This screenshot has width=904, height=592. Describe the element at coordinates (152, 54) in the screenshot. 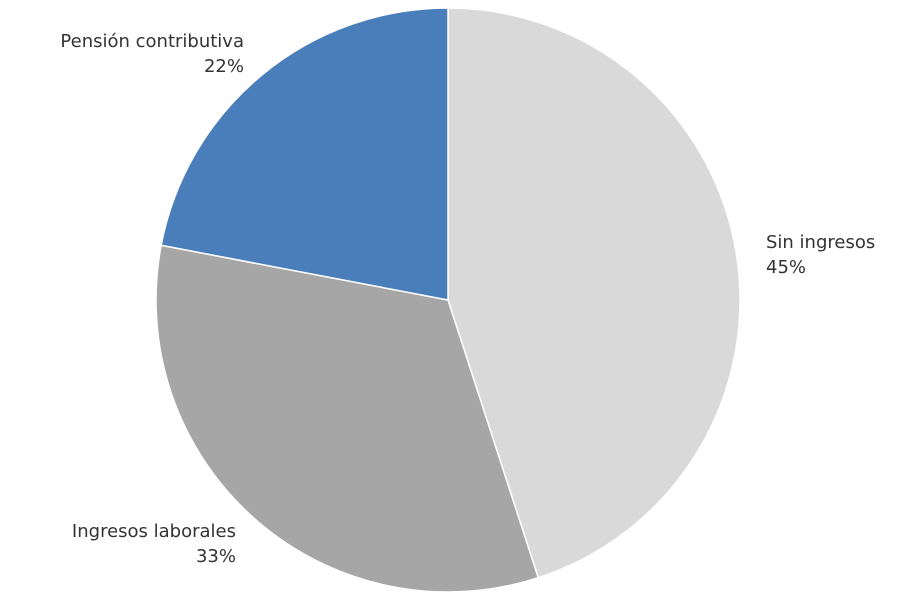

I see `slice-label-group-pension-contributiva: Pensión contributiva 22%` at that location.